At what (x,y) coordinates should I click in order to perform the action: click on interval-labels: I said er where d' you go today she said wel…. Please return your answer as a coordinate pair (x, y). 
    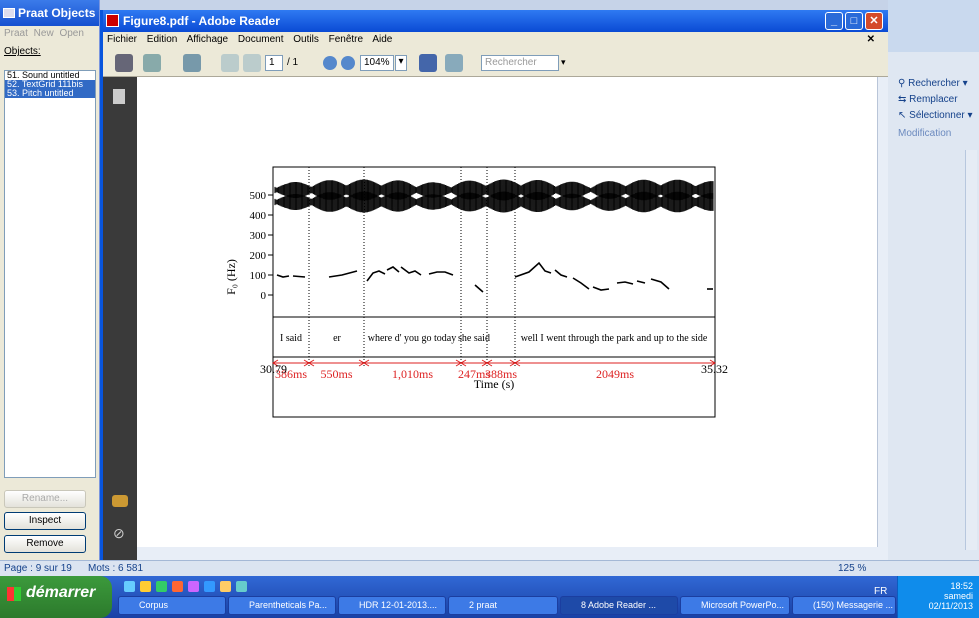
    Looking at the image, I should click on (494, 338).